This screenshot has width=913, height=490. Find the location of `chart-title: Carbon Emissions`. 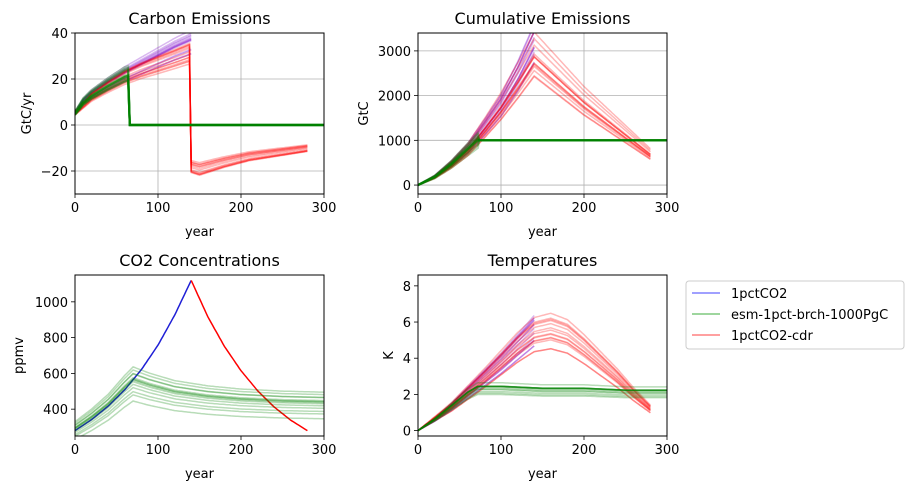

chart-title: Carbon Emissions is located at coordinates (199, 18).